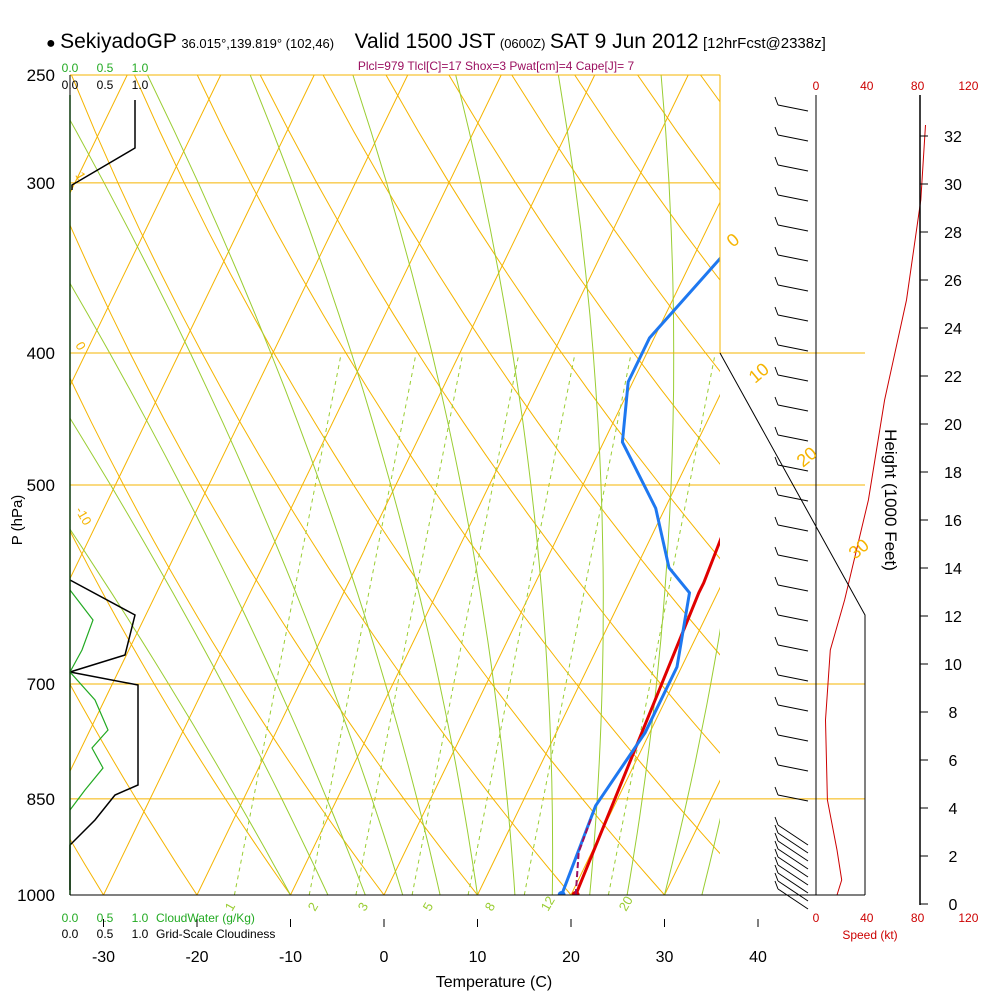 Image resolution: width=1000 pixels, height=1000 pixels. What do you see at coordinates (548, 903) in the screenshot?
I see `mixing-ratio-label: 12` at bounding box center [548, 903].